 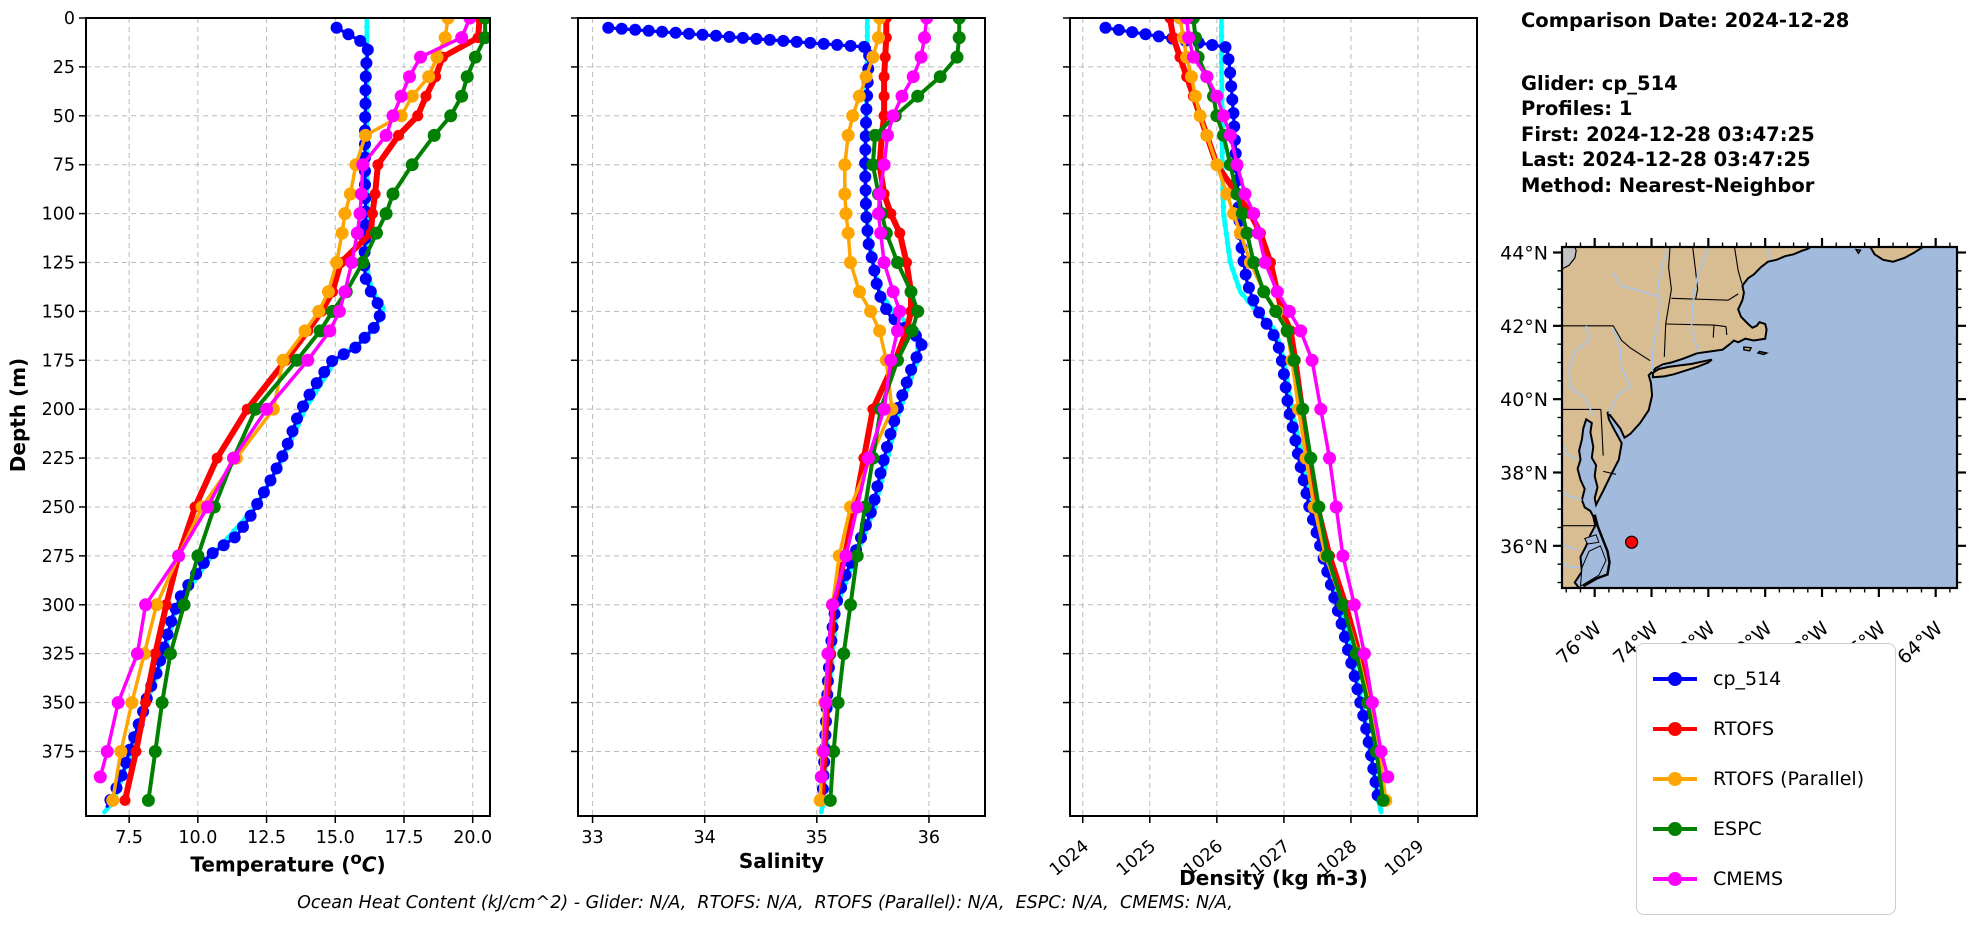 I want to click on method-line: Method: Nearest-Neighbor, so click(x=1668, y=185).